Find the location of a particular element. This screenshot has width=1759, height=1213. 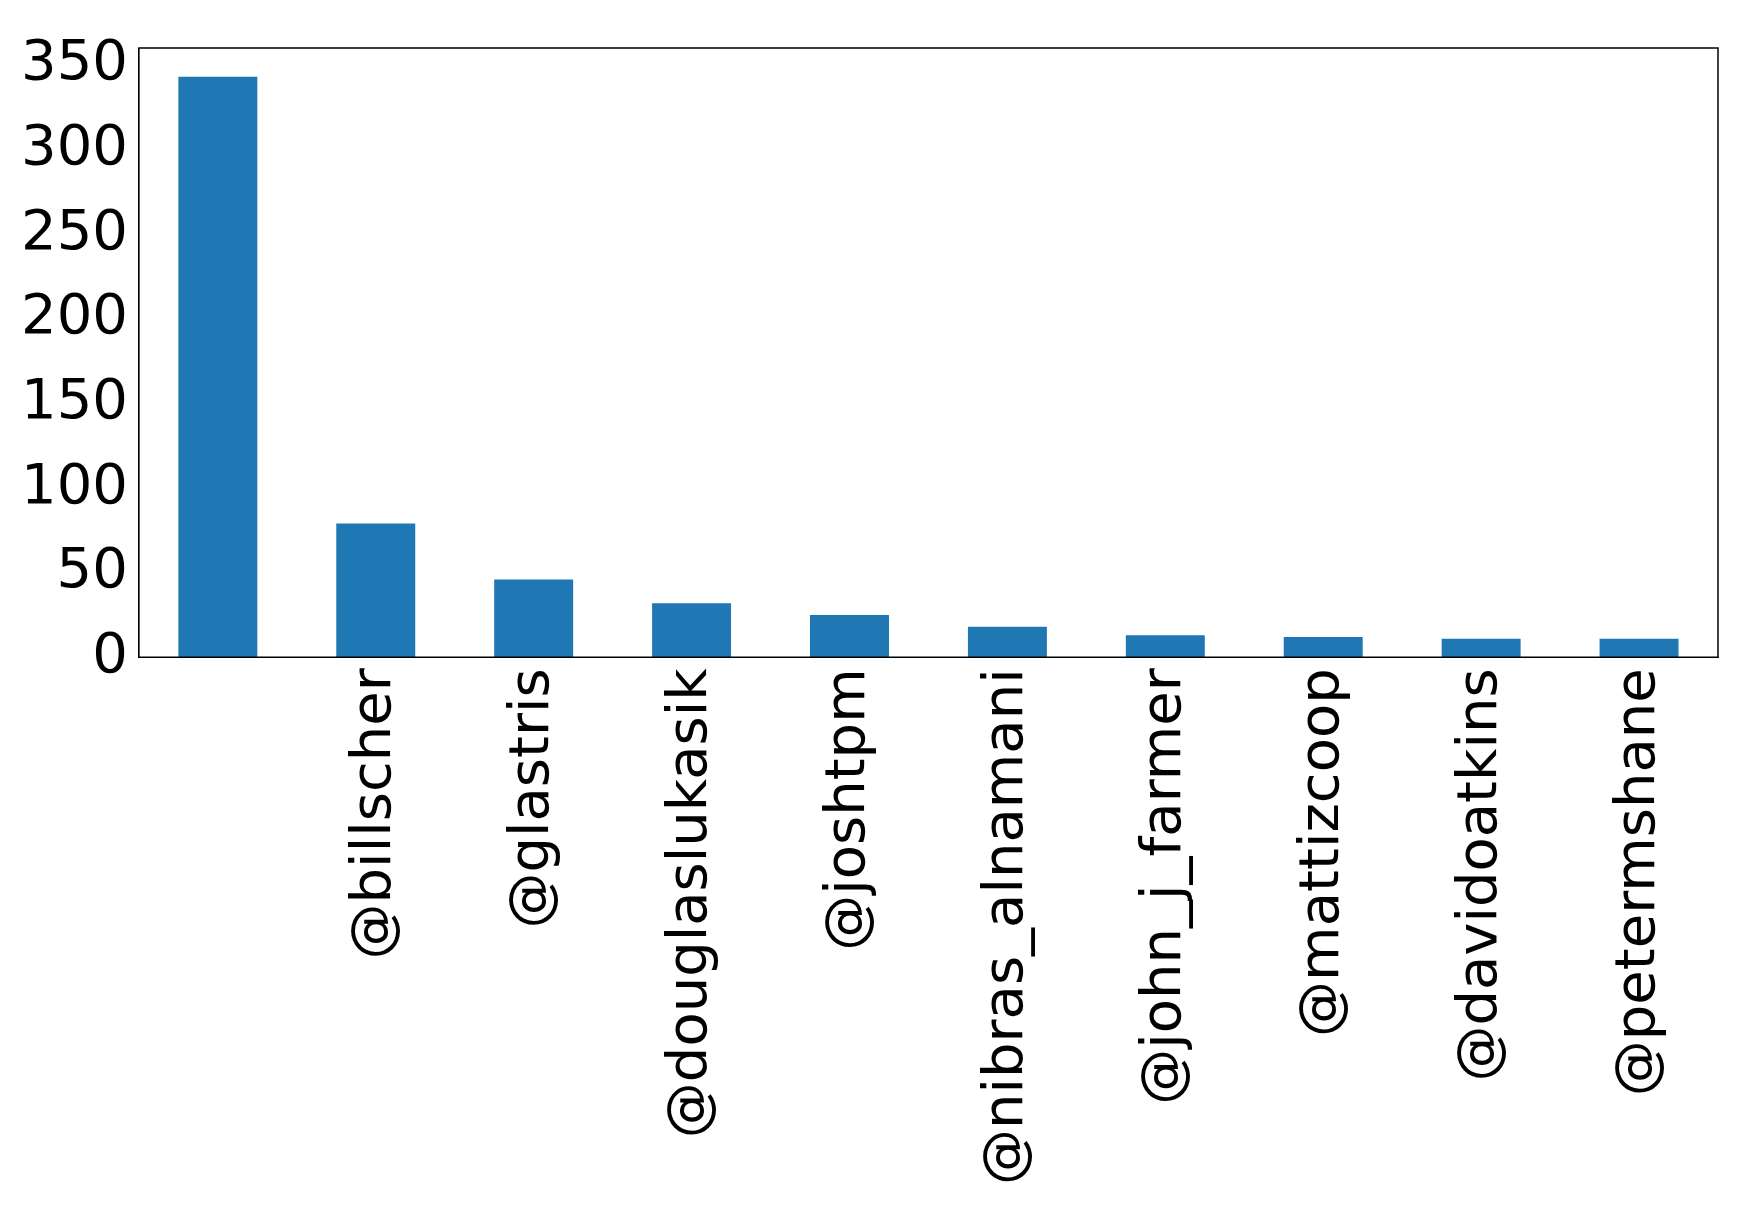

y-tick-label: 250 is located at coordinates (74, 229).